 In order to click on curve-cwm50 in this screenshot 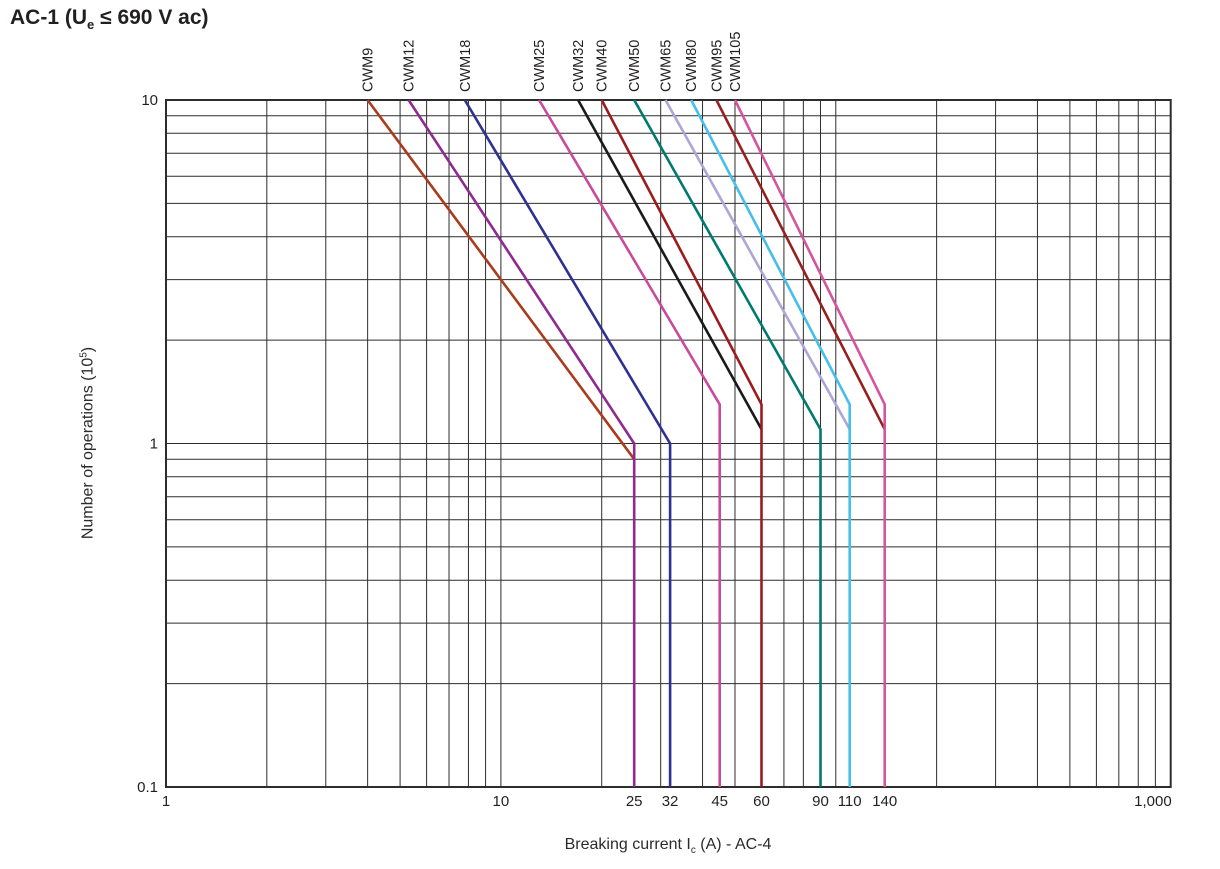, I will do `click(727, 443)`.